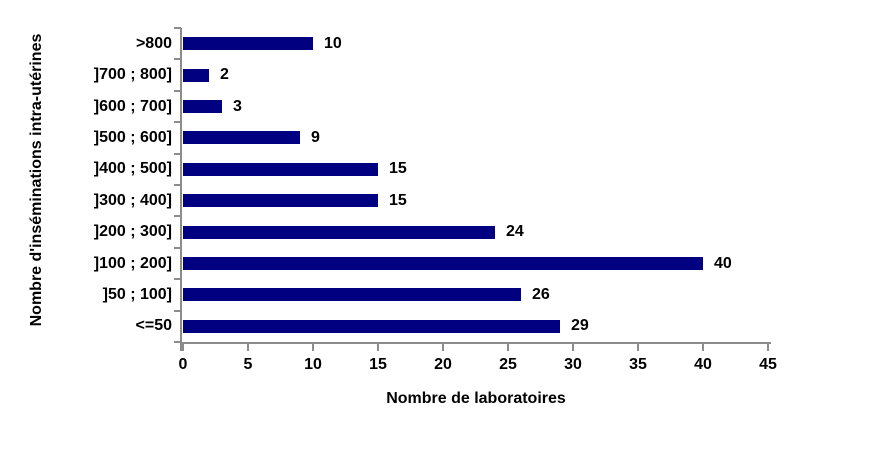 The width and height of the screenshot is (870, 464). Describe the element at coordinates (248, 364) in the screenshot. I see `x-tick-label: 5` at that location.